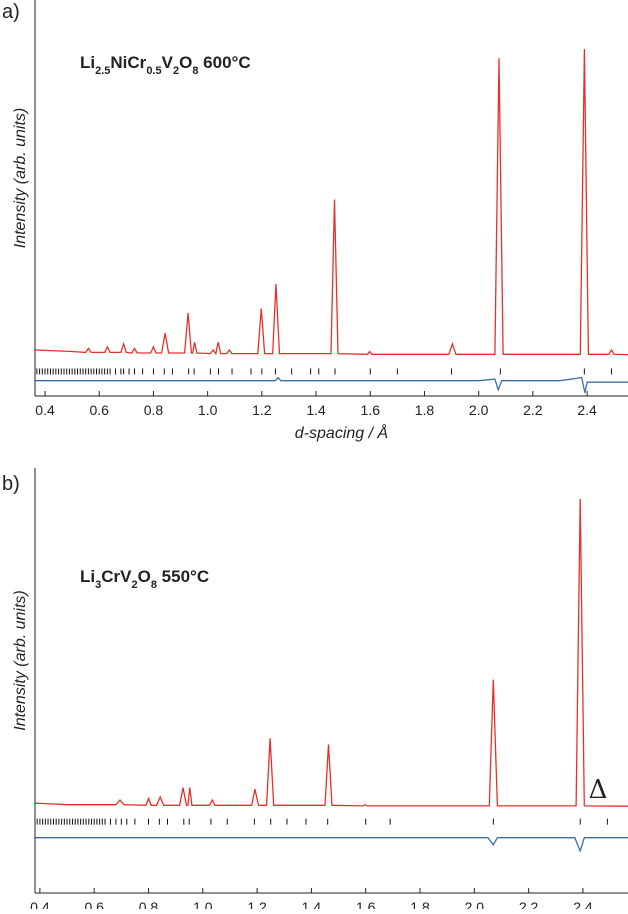 The image size is (628, 914). What do you see at coordinates (11, 12) in the screenshot?
I see `panel-label: a)` at bounding box center [11, 12].